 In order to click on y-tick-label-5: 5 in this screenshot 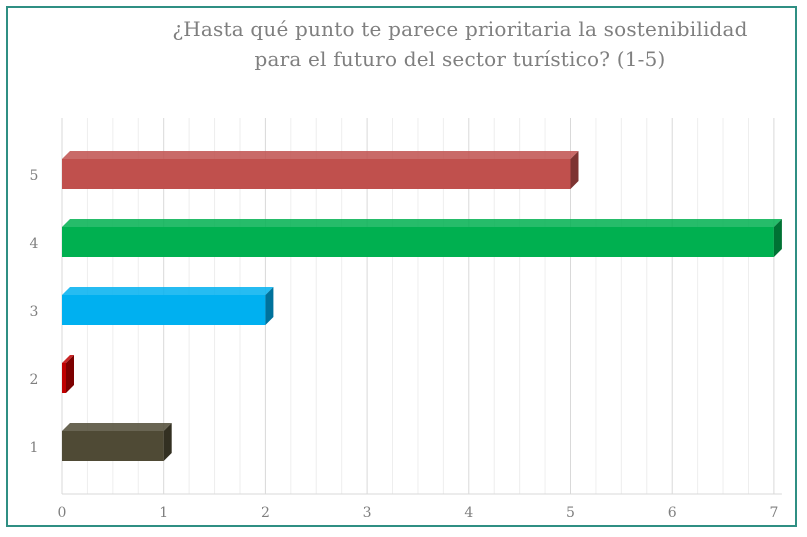, I will do `click(34, 176)`.